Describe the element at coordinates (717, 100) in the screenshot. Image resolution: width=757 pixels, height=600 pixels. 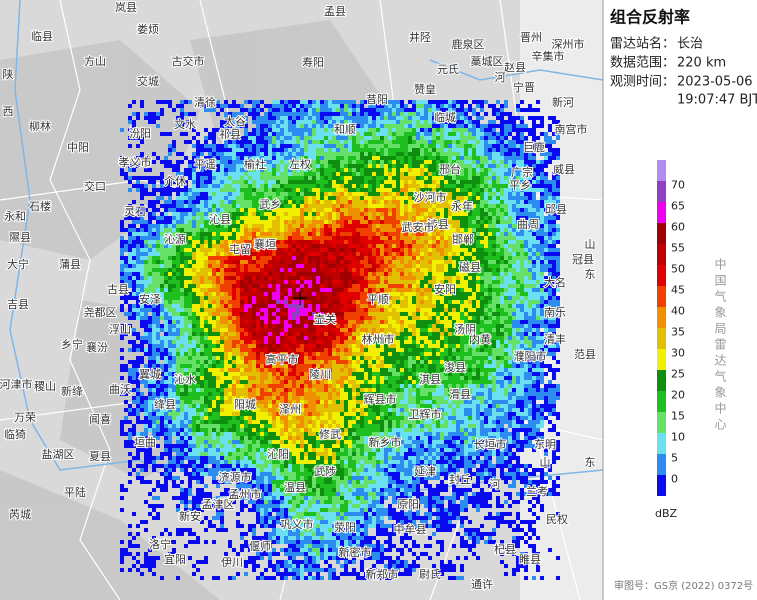
I see `time: 19:07:47 BJT` at that location.